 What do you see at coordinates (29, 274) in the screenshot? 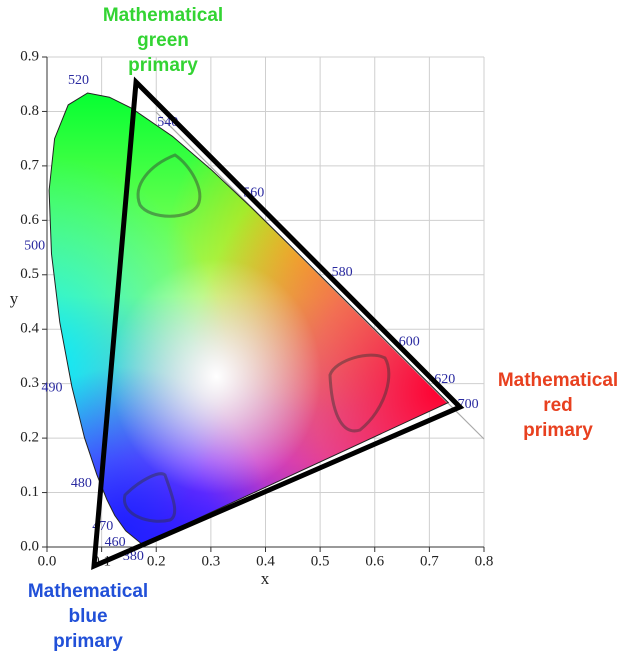
I see `y-tick-label: 0.5` at bounding box center [29, 274].